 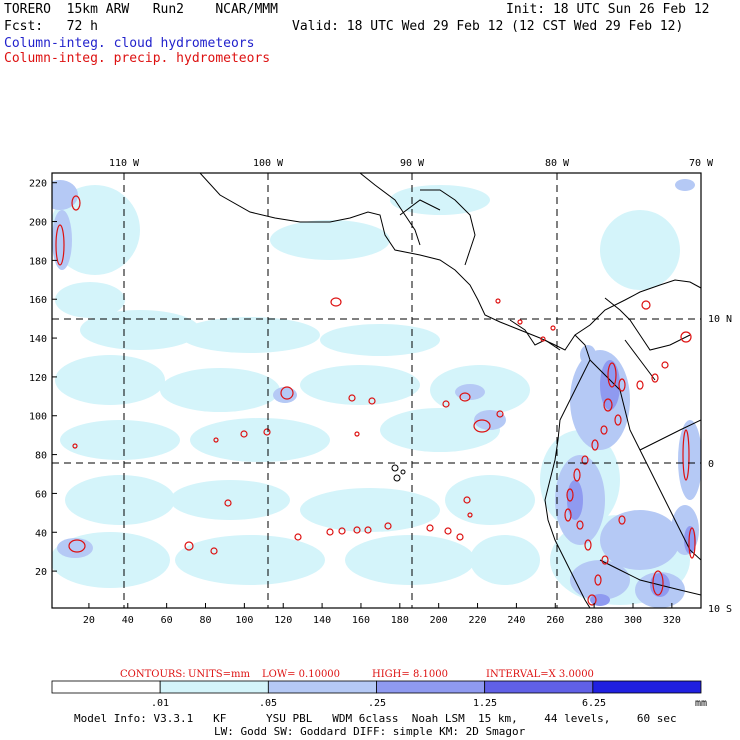 What do you see at coordinates (38, 300) in the screenshot?
I see `y-tick-label: 160` at bounding box center [38, 300].